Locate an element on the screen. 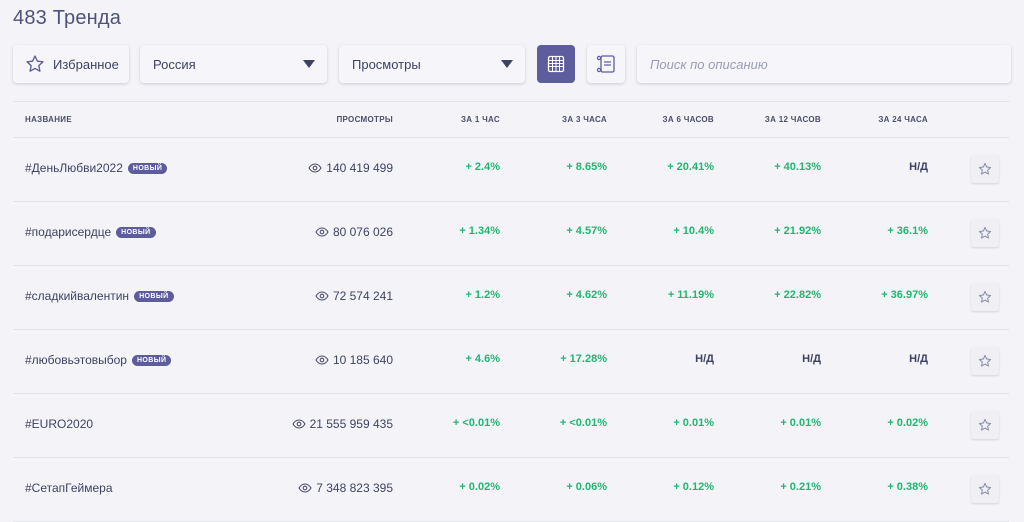  trend-name: #сладкийвалентин НОВЫЙ is located at coordinates (99, 296).